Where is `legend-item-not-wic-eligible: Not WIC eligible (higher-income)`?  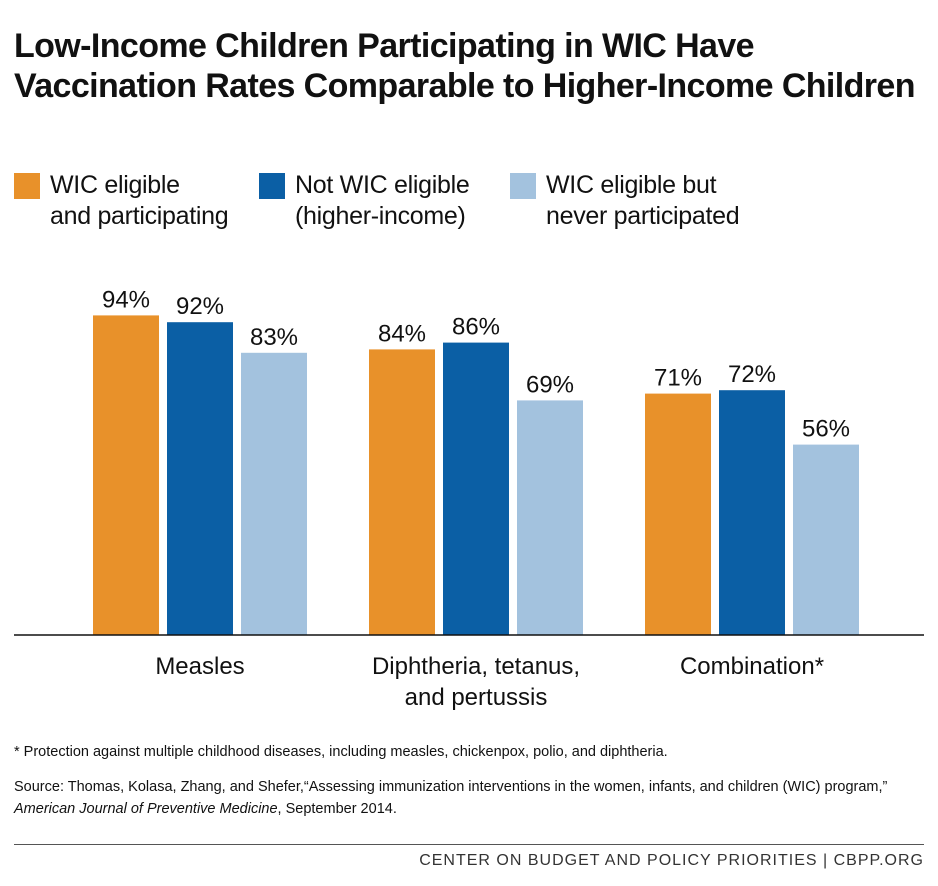
legend-item-not-wic-eligible: Not WIC eligible (higher-income) is located at coordinates (364, 201).